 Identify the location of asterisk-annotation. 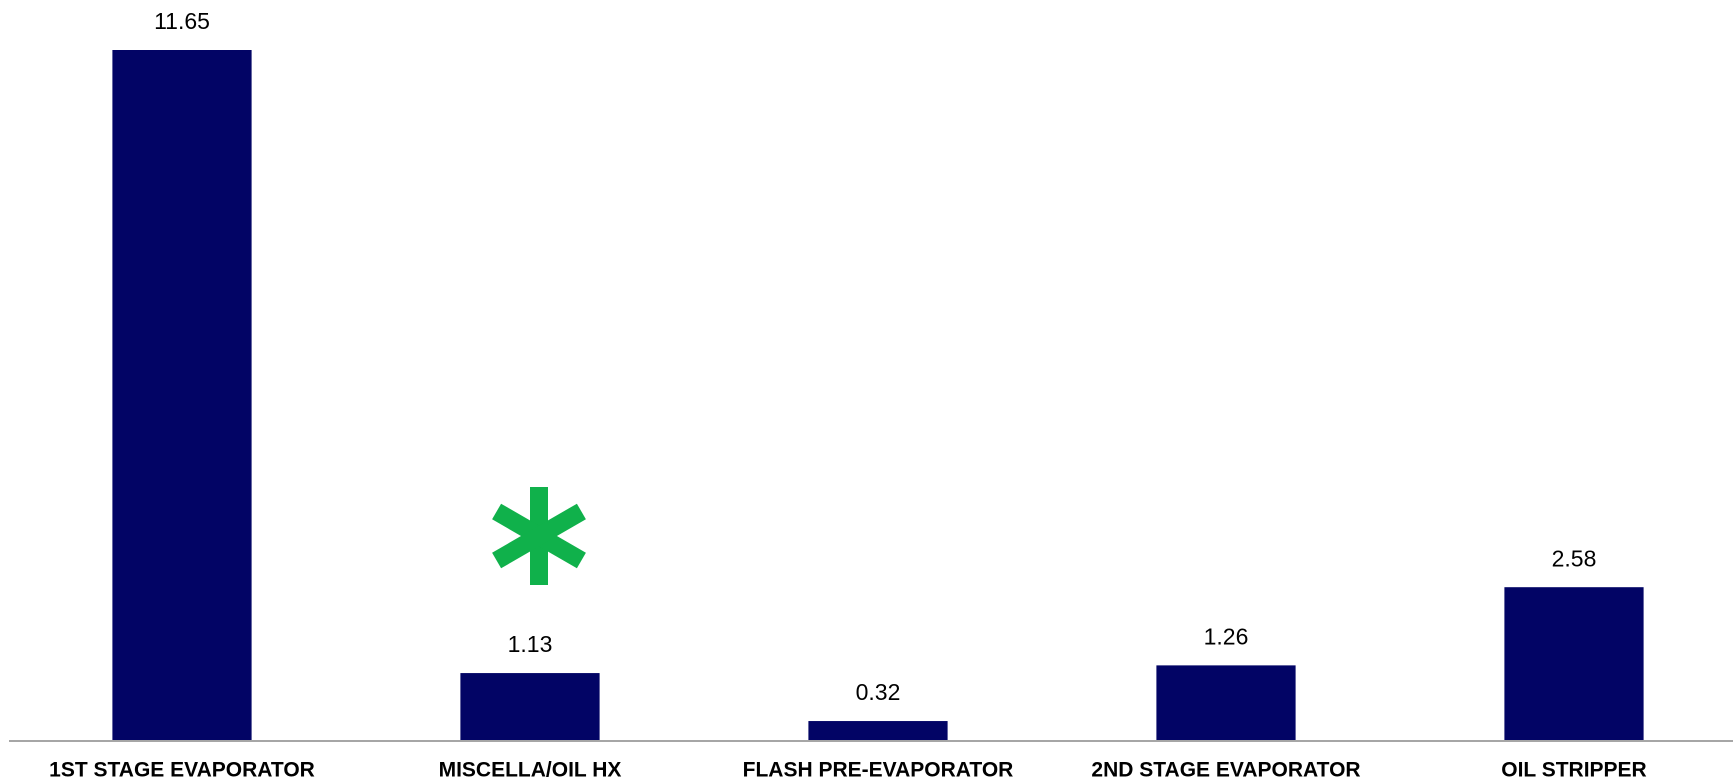
(539, 536).